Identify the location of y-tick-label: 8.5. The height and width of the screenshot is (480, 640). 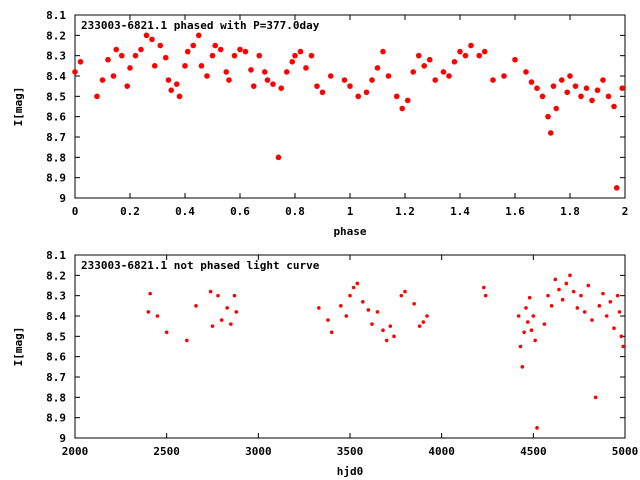
(56, 336).